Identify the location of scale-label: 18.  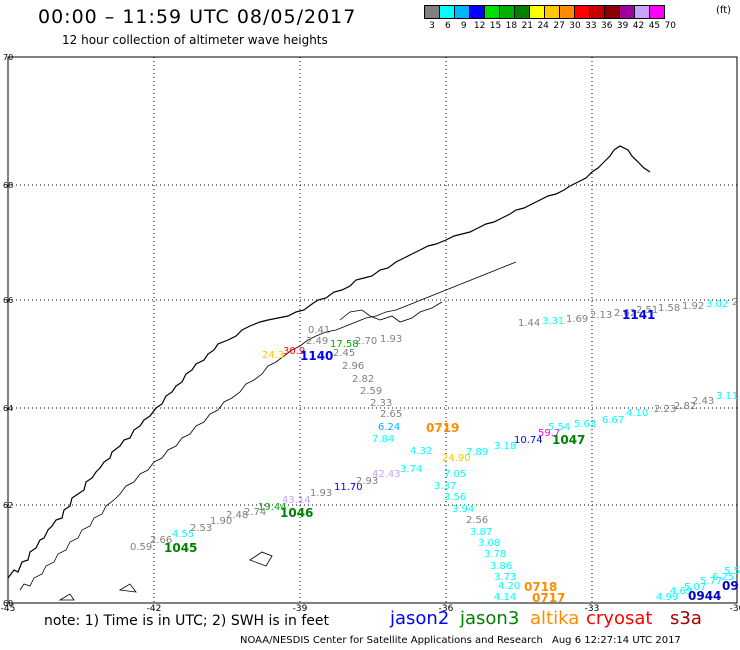
(511, 26).